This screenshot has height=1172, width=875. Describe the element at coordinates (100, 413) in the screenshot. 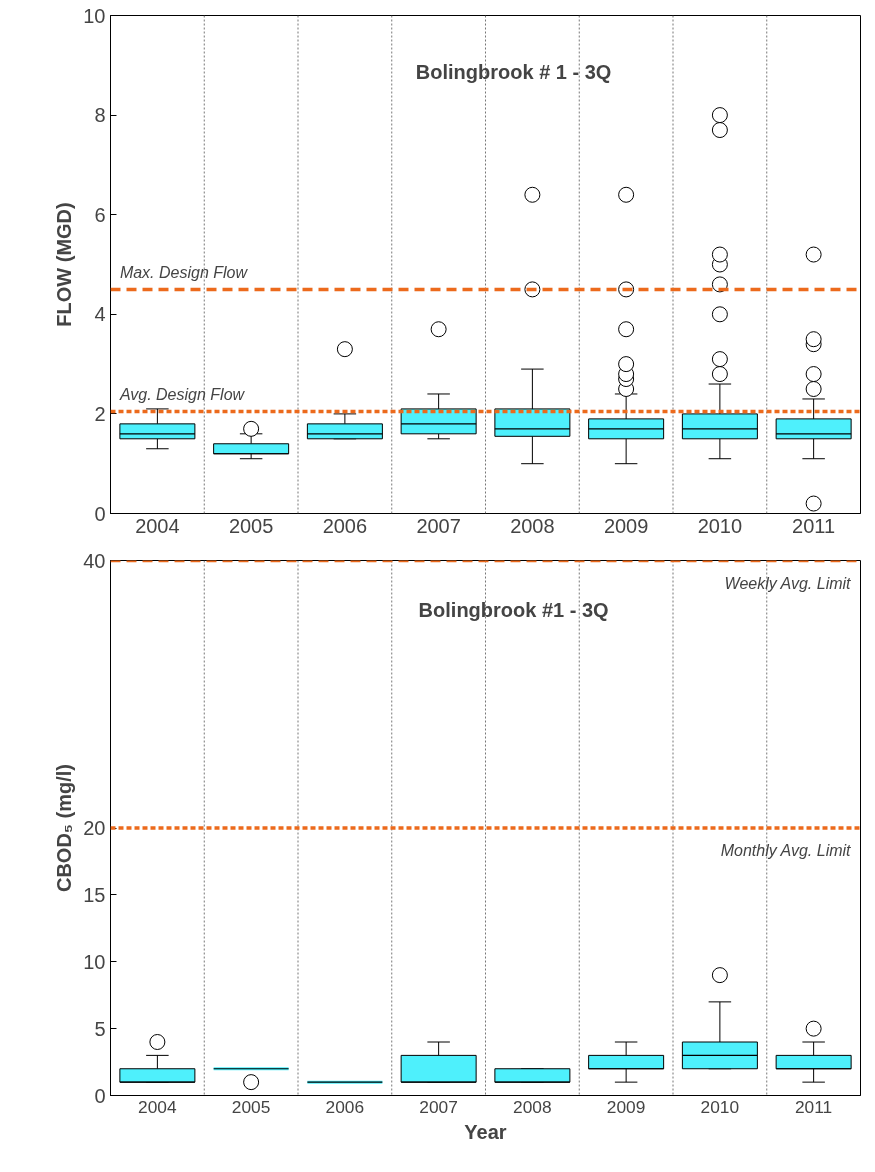

I see `y-tick-label: 2` at that location.